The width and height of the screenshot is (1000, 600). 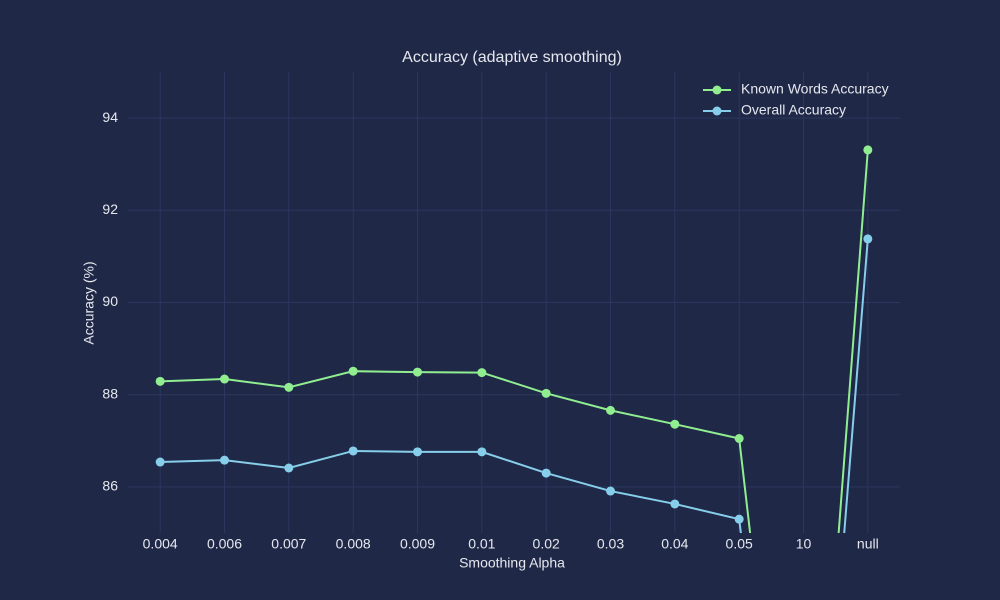 I want to click on x-tick-label: null, so click(x=868, y=544).